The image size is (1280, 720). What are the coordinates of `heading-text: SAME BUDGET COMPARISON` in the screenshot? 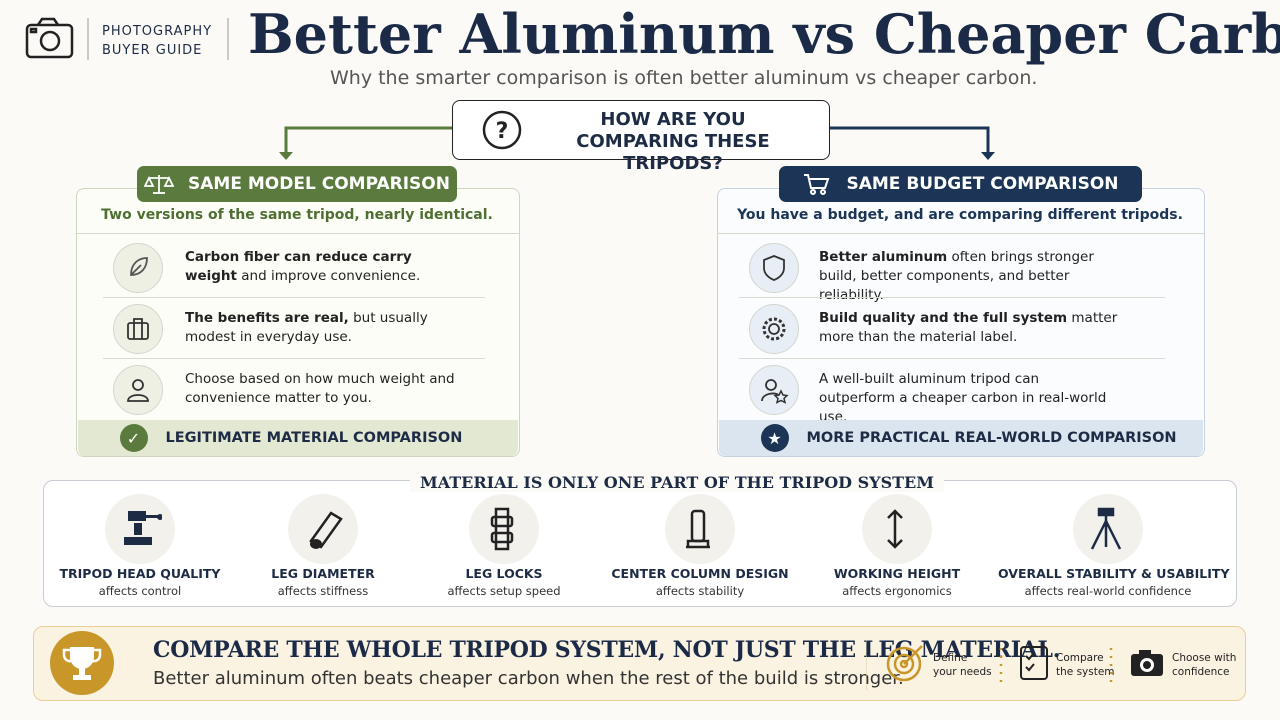 It's located at (982, 184).